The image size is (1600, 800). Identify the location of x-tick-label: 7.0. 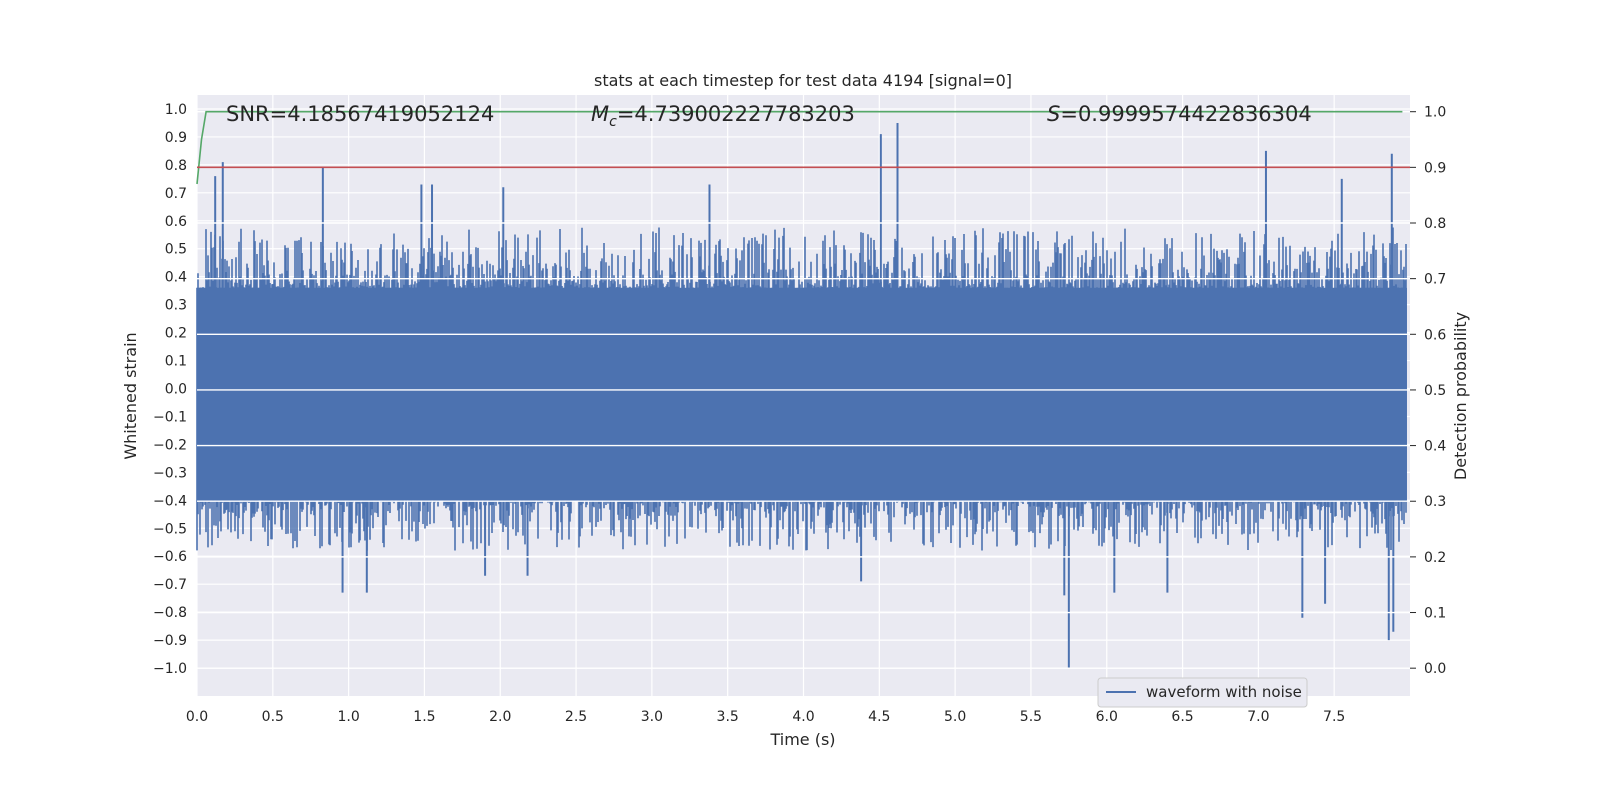
(1258, 717).